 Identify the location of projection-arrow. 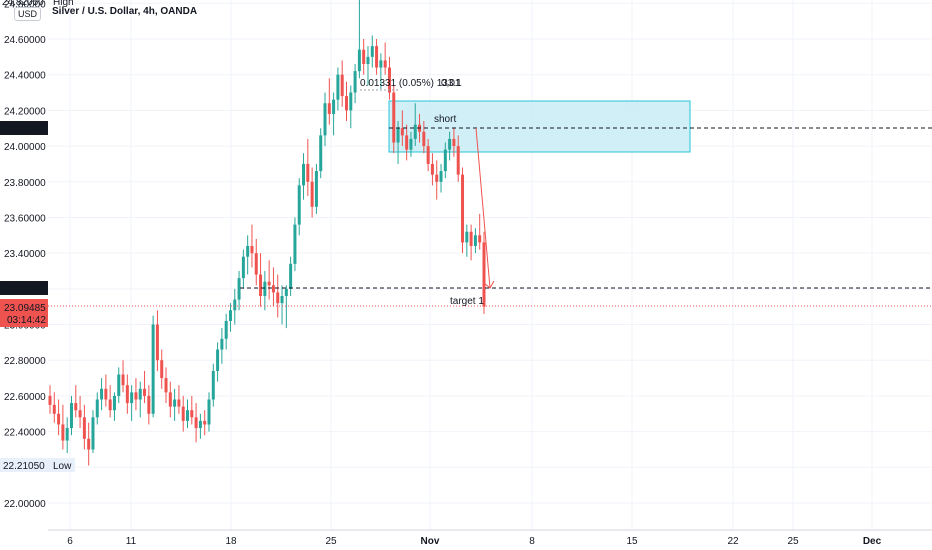
(483, 208).